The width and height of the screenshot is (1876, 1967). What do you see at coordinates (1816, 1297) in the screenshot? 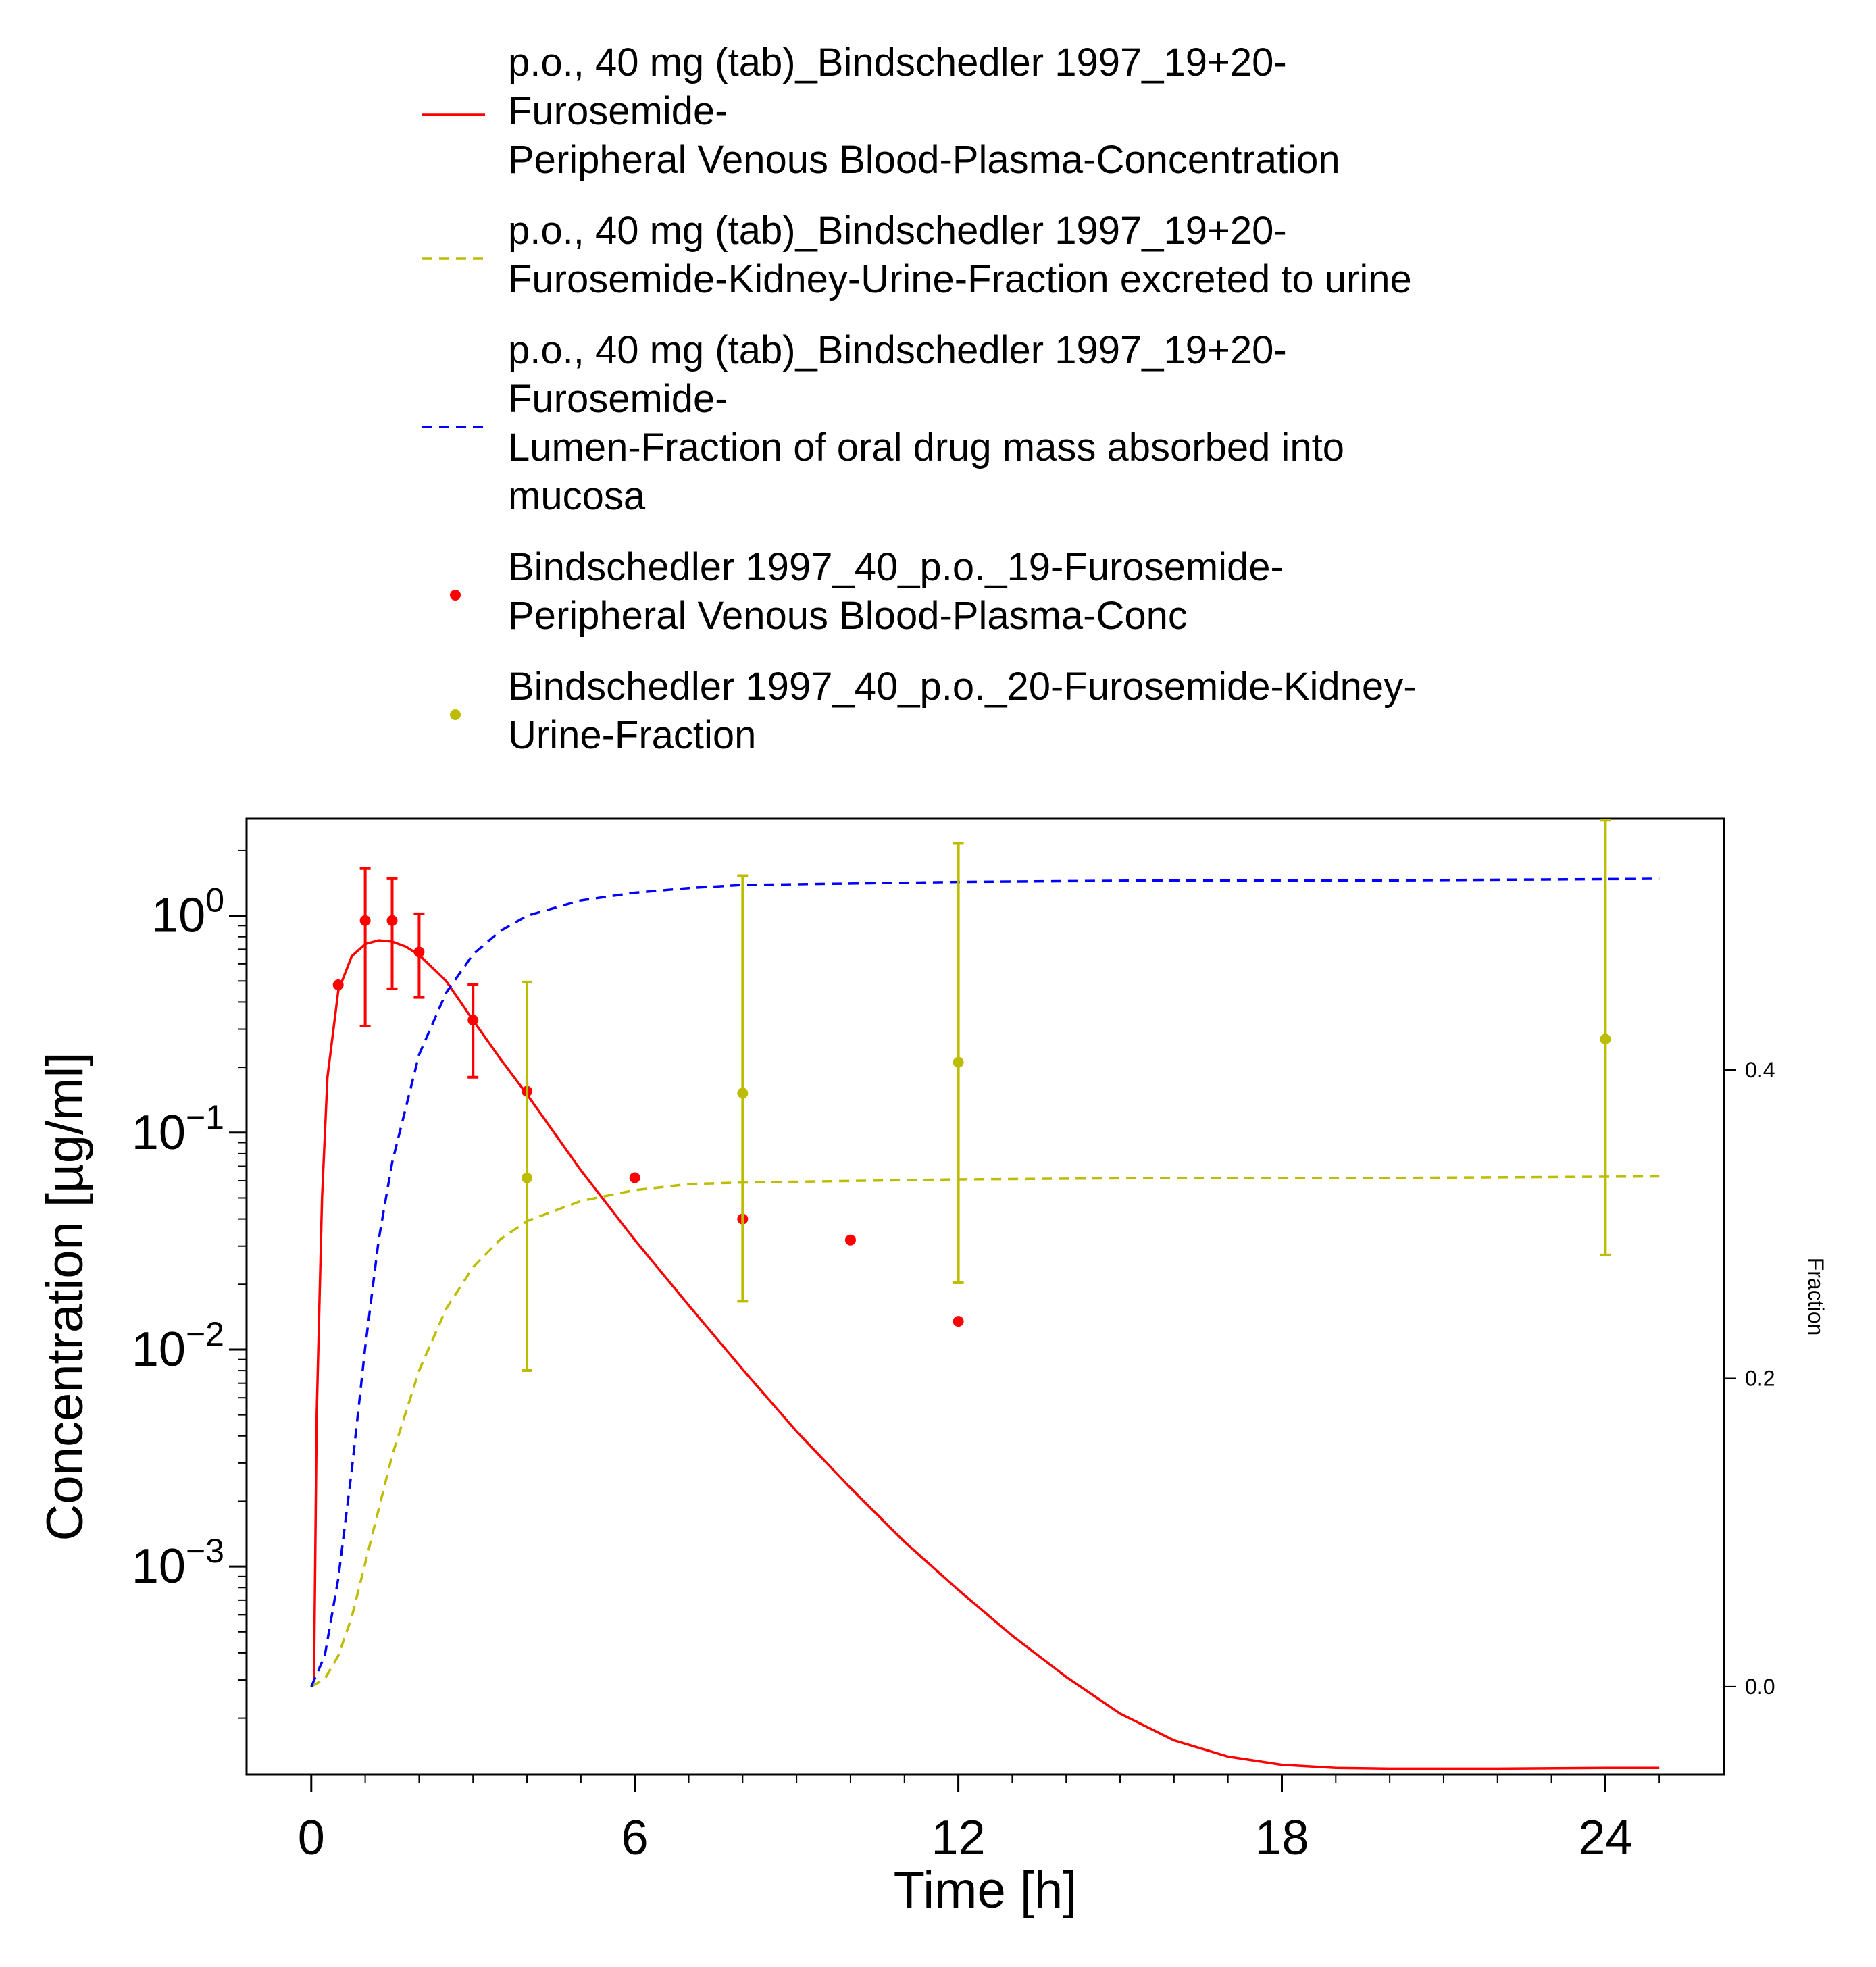
I see `y2-axis-title: Fraction` at bounding box center [1816, 1297].